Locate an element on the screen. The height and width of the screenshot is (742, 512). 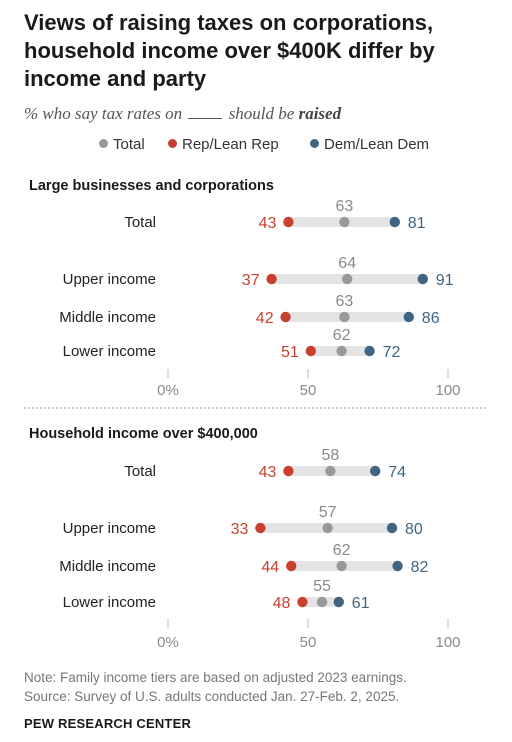
dem-value-label: 72 is located at coordinates (392, 352).